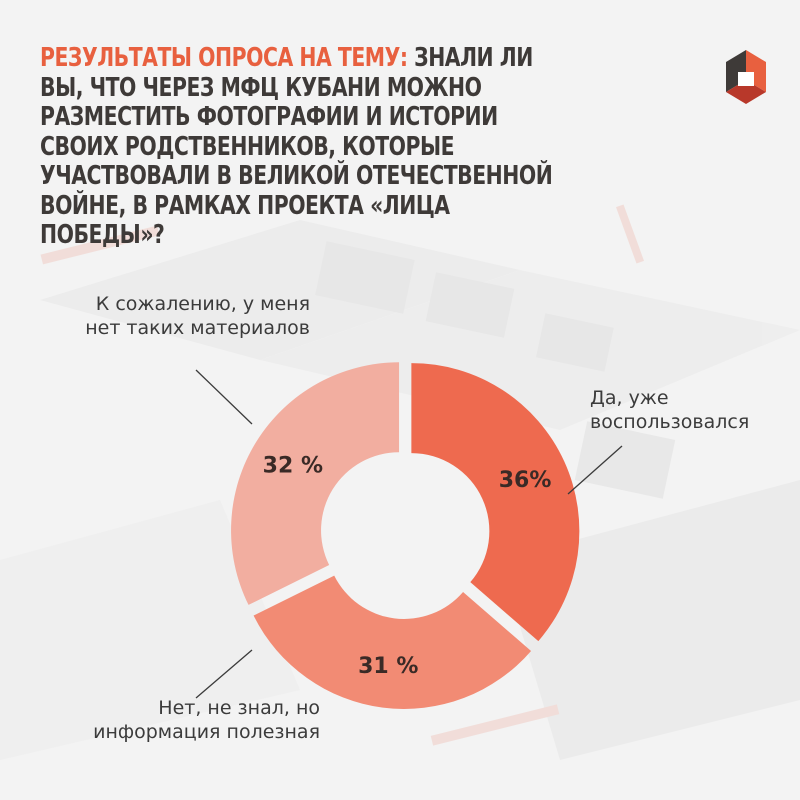 The image size is (800, 800). Describe the element at coordinates (525, 480) in the screenshot. I see `value-label-yes: 36%` at that location.